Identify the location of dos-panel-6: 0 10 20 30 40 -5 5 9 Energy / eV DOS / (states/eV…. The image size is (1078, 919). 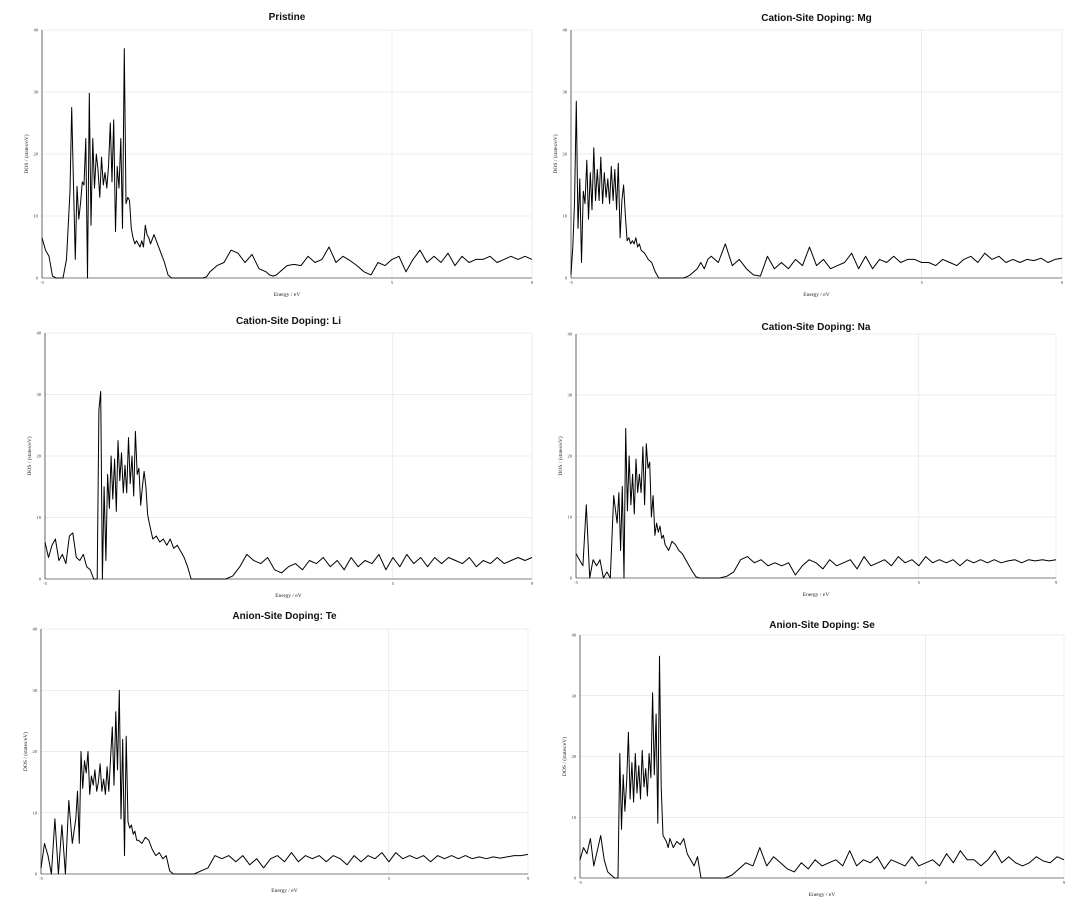
(813, 759).